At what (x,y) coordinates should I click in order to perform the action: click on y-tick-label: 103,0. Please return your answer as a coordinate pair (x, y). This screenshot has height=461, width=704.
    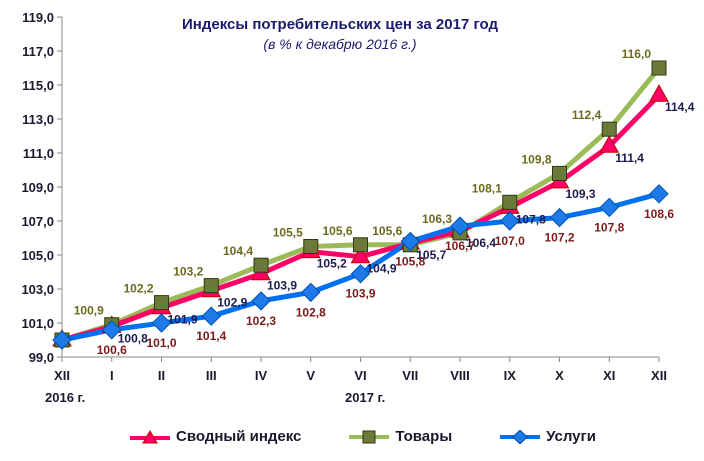
    Looking at the image, I should click on (37, 289).